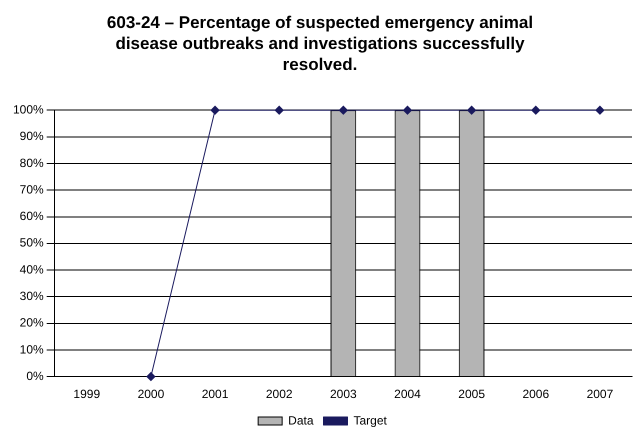 The width and height of the screenshot is (637, 441). What do you see at coordinates (151, 394) in the screenshot?
I see `x-tick-label: 2000` at bounding box center [151, 394].